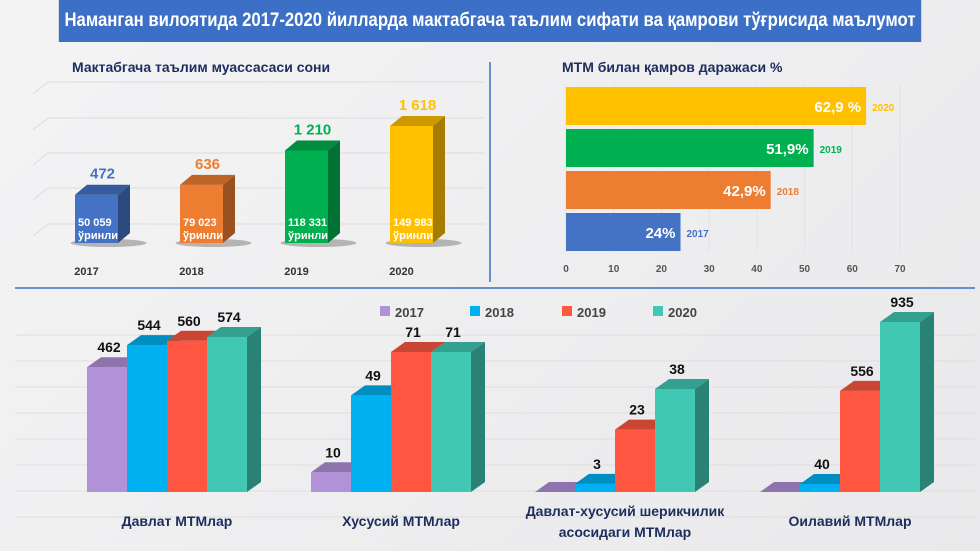 The image size is (980, 551). Describe the element at coordinates (401, 272) in the screenshot. I see `x-tick-label: 2020` at that location.